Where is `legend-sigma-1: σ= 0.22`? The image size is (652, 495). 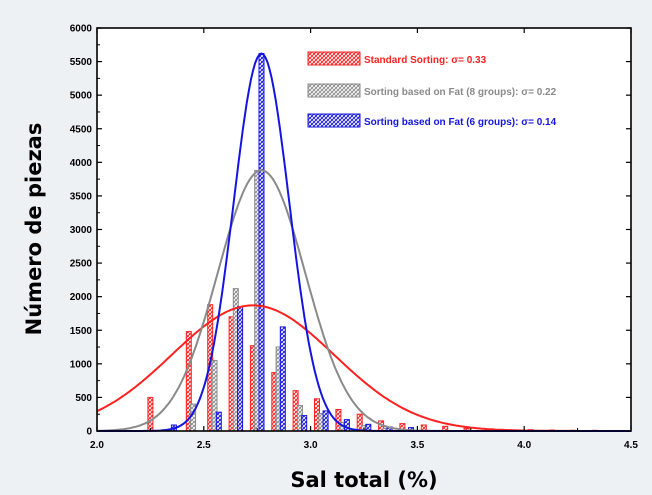 legend-sigma-1: σ= 0.22 is located at coordinates (538, 92).